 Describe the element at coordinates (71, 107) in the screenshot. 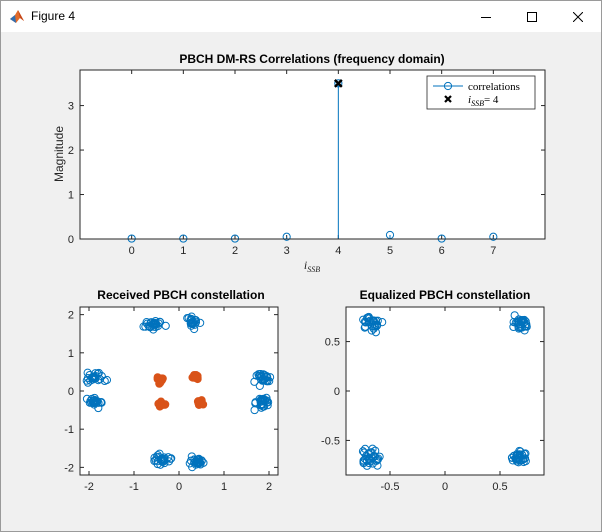

I see `correlation-ytick-label: 3` at that location.